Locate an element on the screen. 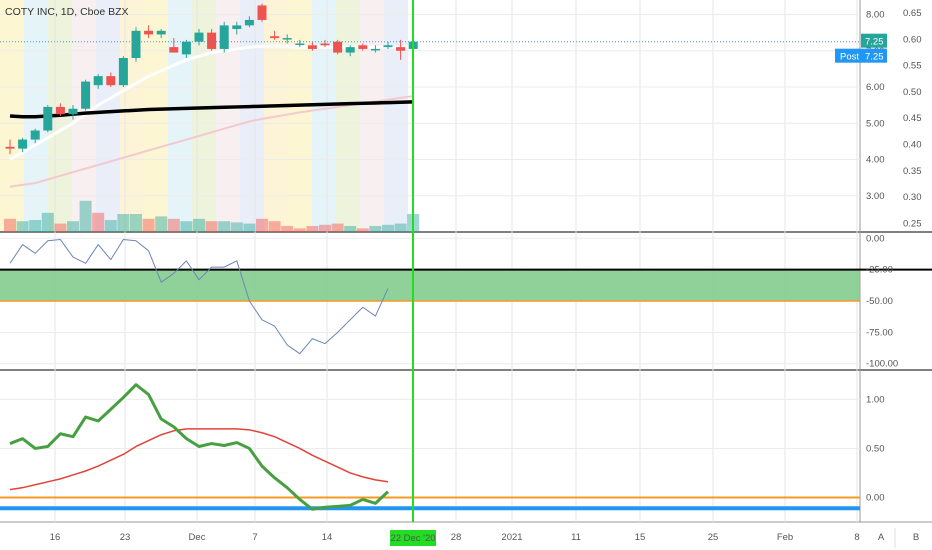 The height and width of the screenshot is (550, 932). axis-b-button: B is located at coordinates (916, 537).